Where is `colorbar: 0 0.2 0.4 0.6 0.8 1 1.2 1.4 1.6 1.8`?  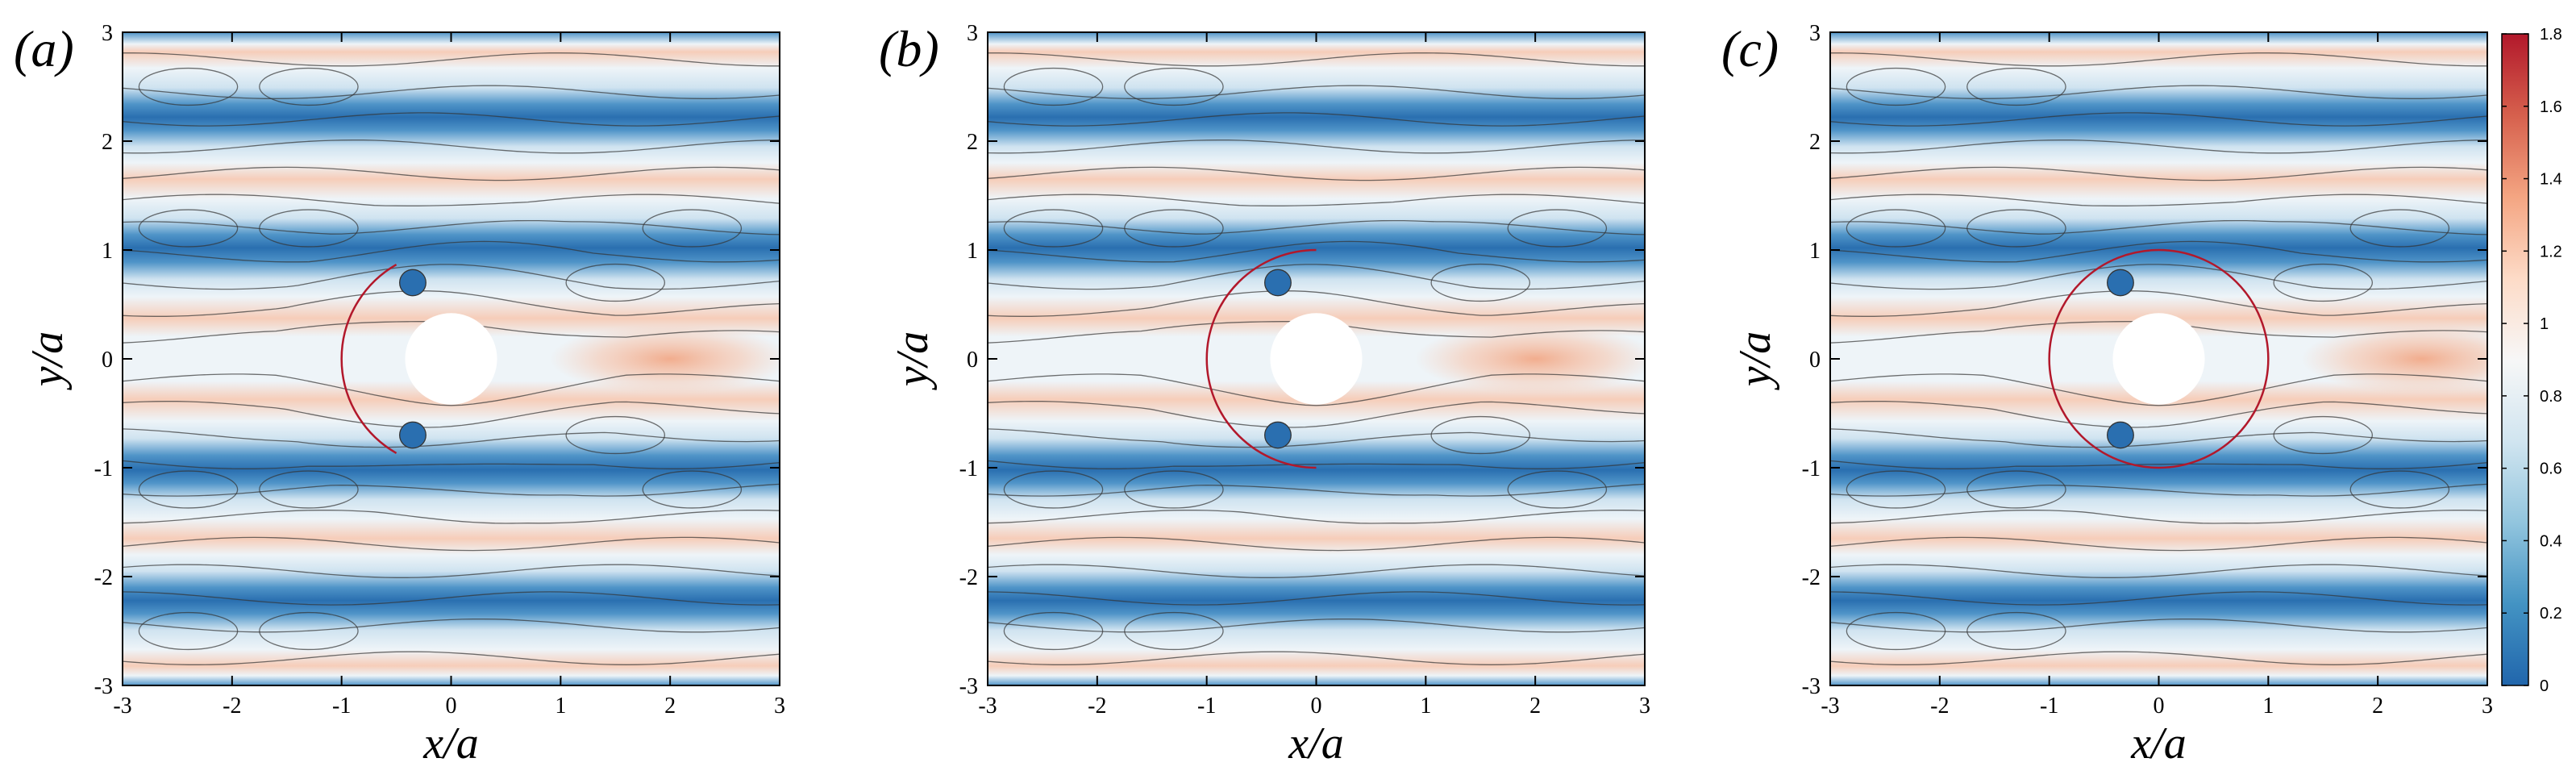 colorbar: 0 0.2 0.4 0.6 0.8 1 1.2 1.4 1.6 1.8 is located at coordinates (2532, 360).